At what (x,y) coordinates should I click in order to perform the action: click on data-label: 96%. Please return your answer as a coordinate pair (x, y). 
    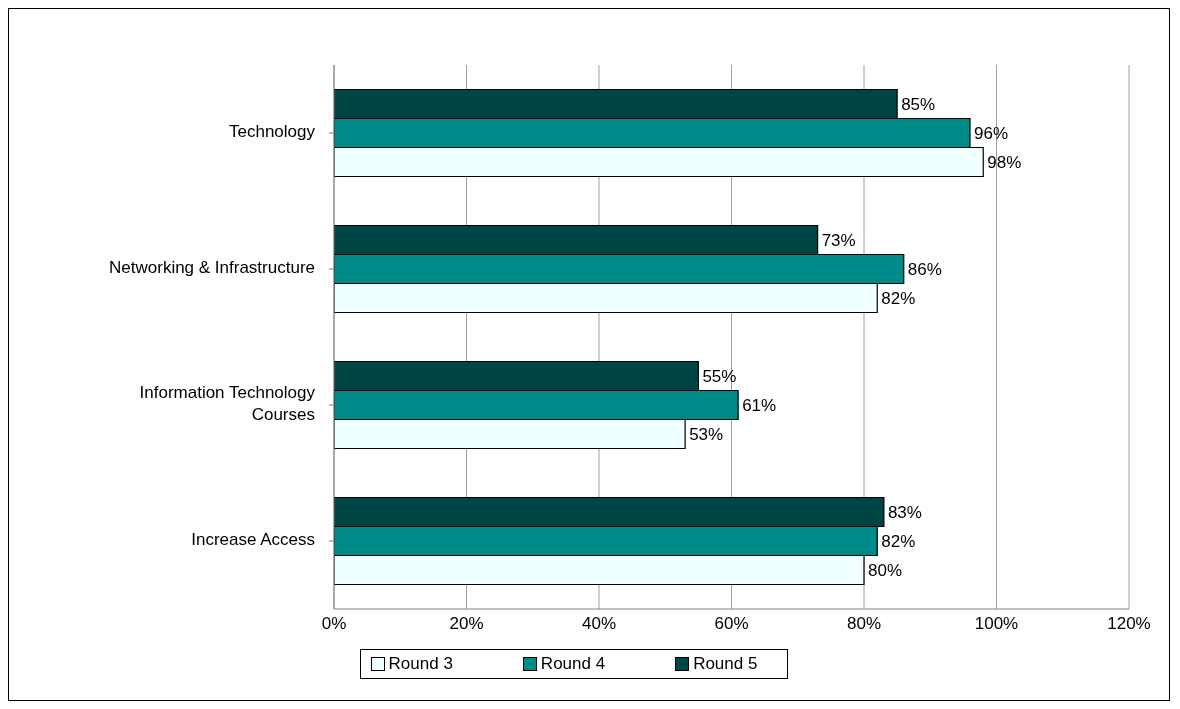
    Looking at the image, I should click on (991, 134).